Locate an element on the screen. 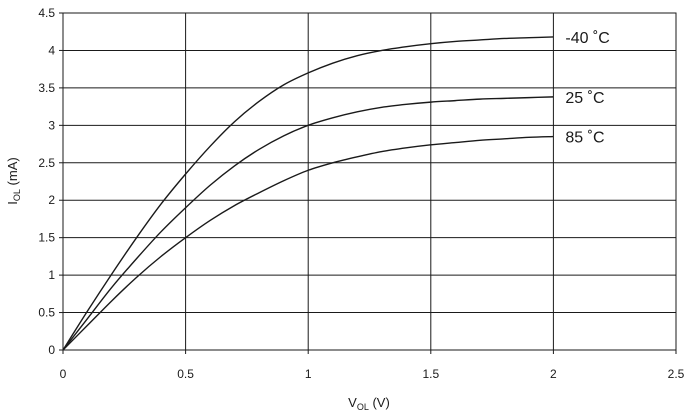 The width and height of the screenshot is (691, 414). series-label: -40 ˚C is located at coordinates (587, 38).